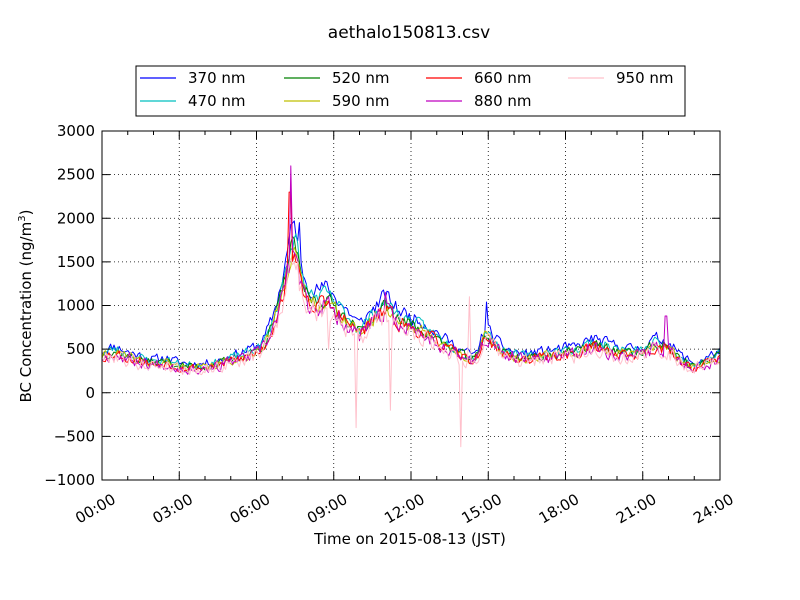  What do you see at coordinates (76, 218) in the screenshot?
I see `y-tick-label: 2000` at bounding box center [76, 218].